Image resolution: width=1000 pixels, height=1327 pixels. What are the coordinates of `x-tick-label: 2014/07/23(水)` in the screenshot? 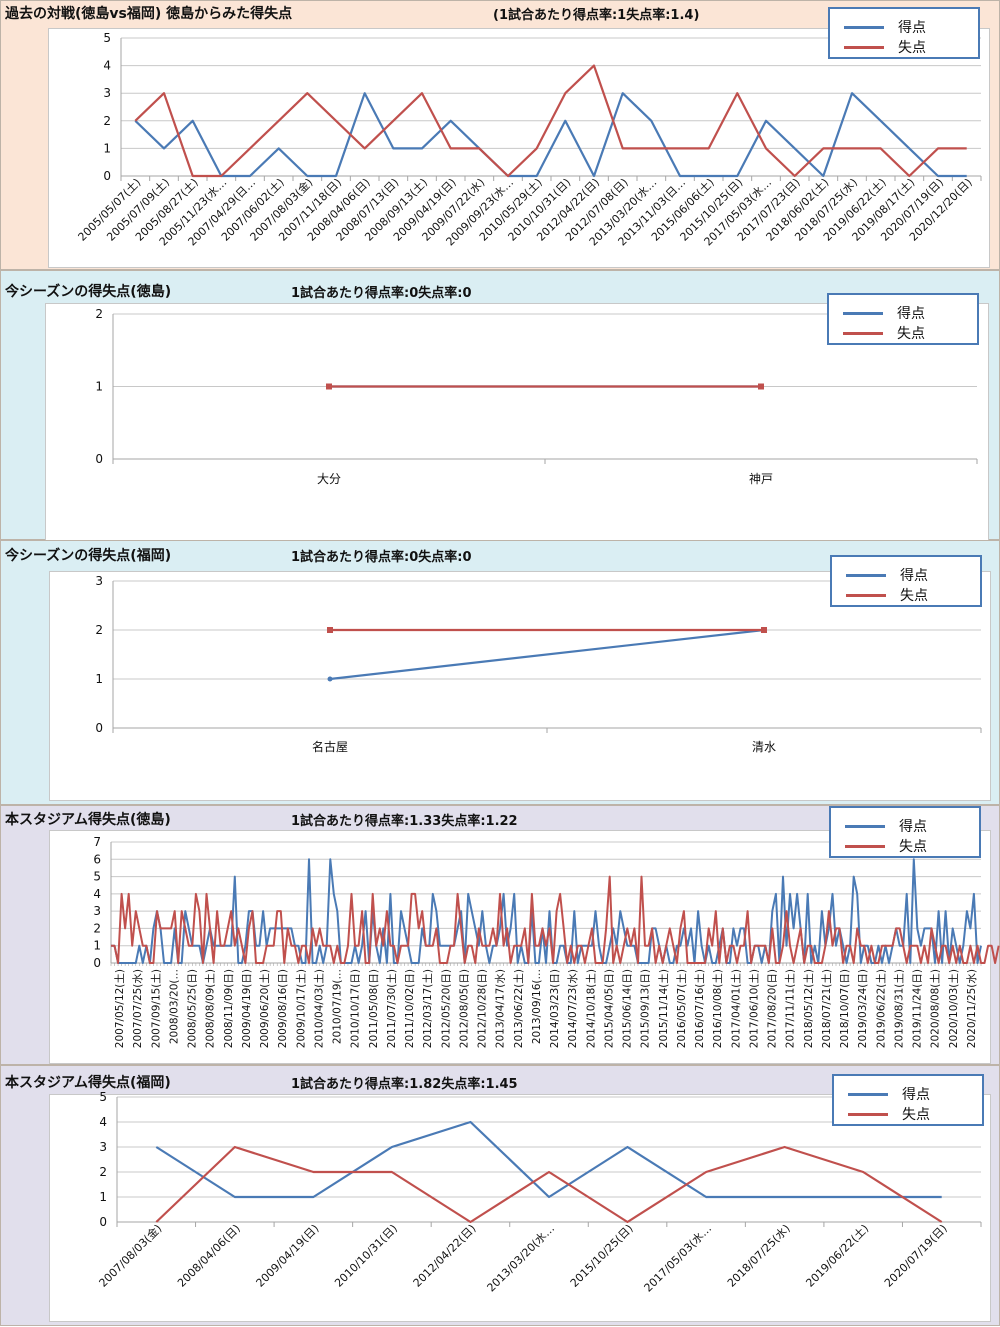 It's located at (573, 1008).